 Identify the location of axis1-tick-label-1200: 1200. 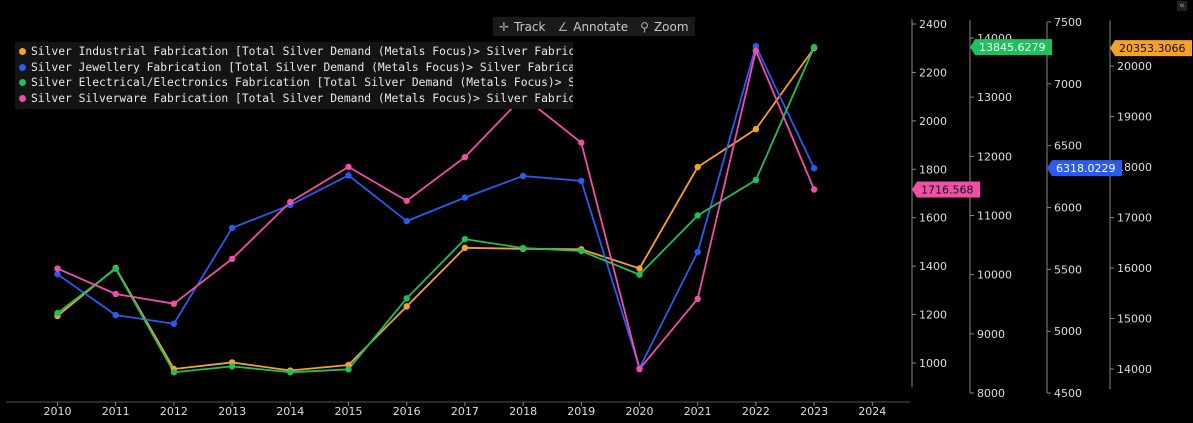
(933, 315).